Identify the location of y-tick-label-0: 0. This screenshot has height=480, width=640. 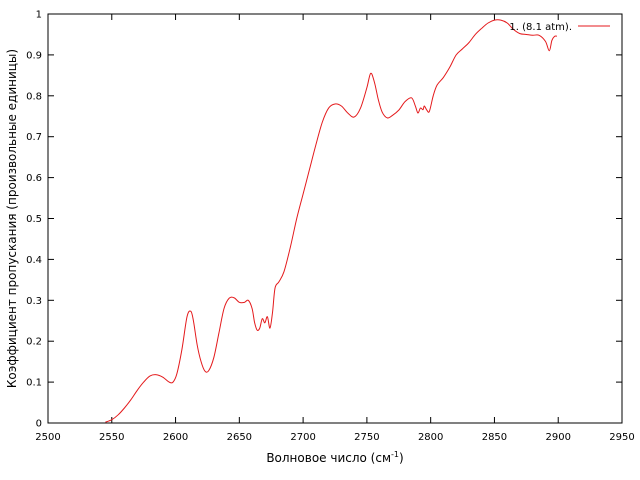
(39, 424).